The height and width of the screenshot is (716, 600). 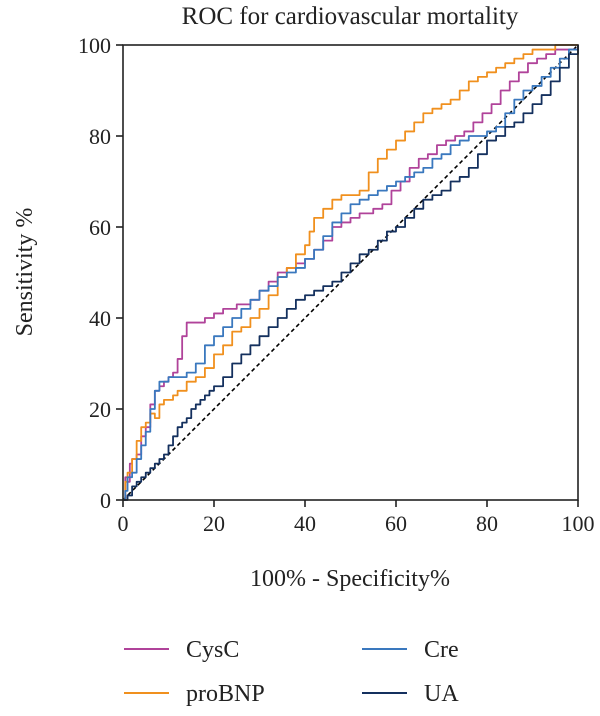 What do you see at coordinates (94, 45) in the screenshot?
I see `y-tick-label: 100` at bounding box center [94, 45].